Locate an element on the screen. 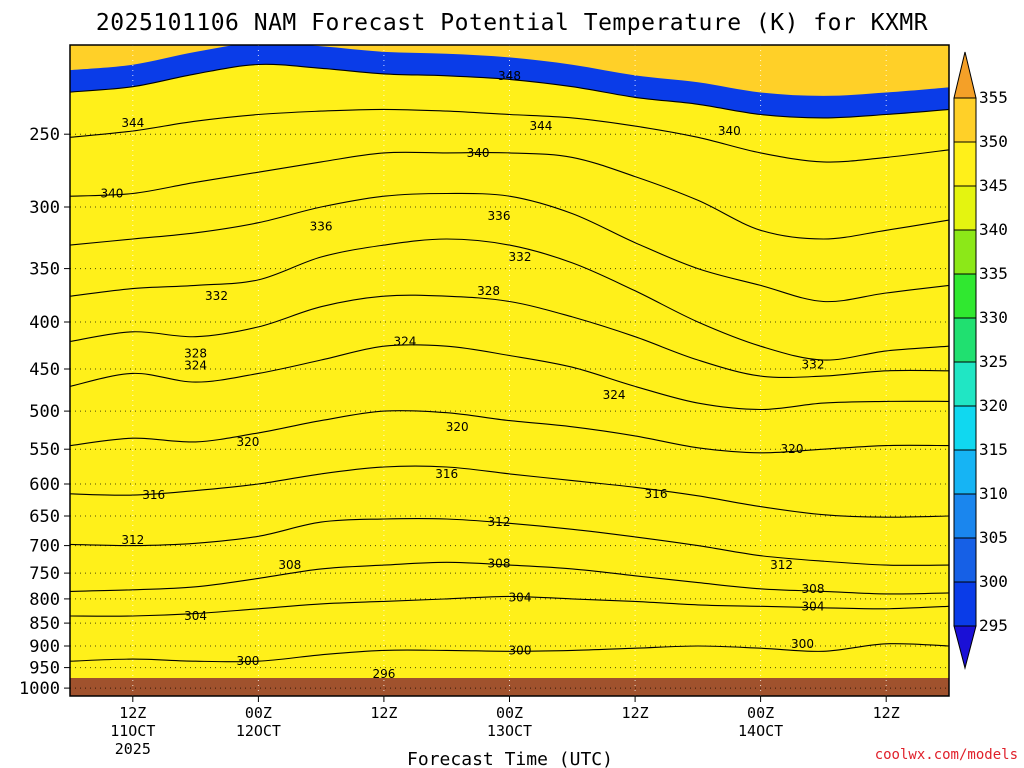  y-tick-label: 450 is located at coordinates (44, 370).